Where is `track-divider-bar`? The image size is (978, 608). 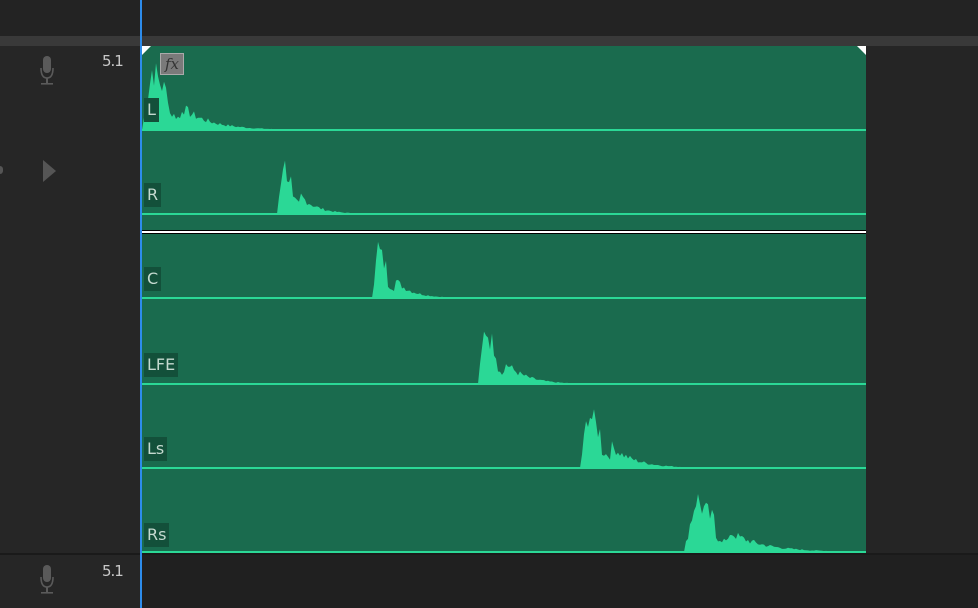
track-divider-bar is located at coordinates (489, 41).